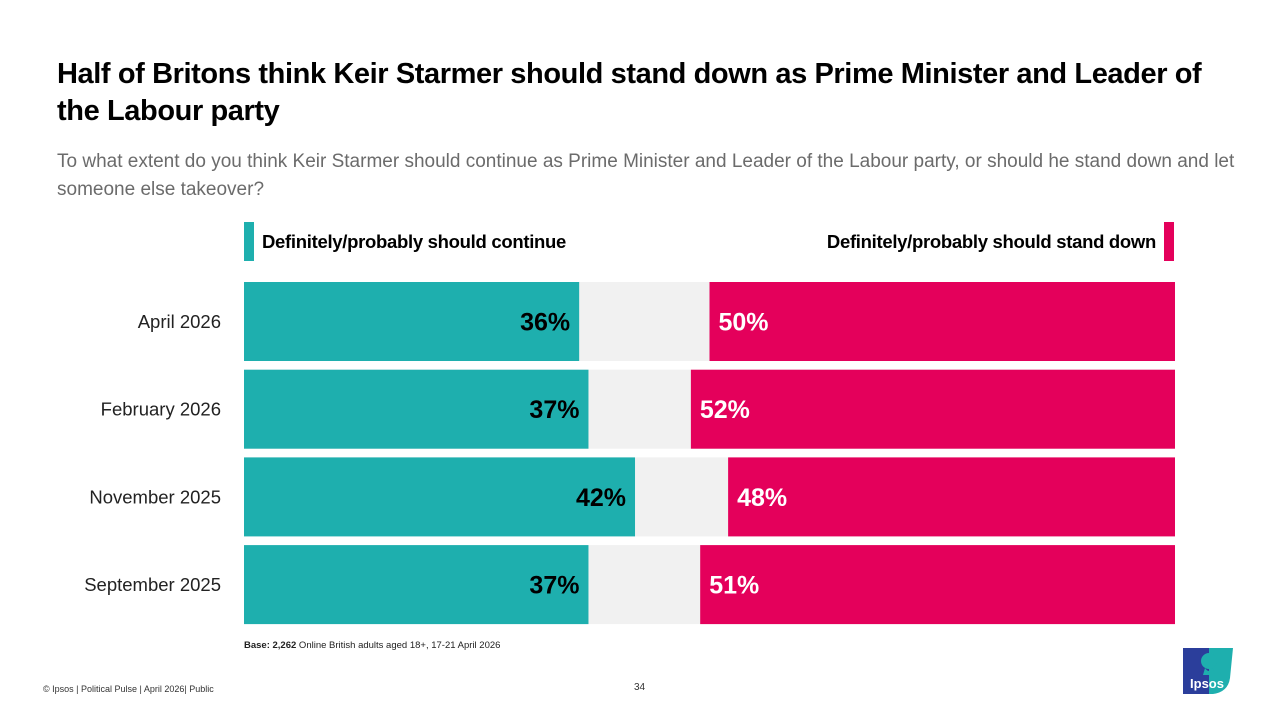  I want to click on value-label-stand-down: 52%, so click(725, 410).